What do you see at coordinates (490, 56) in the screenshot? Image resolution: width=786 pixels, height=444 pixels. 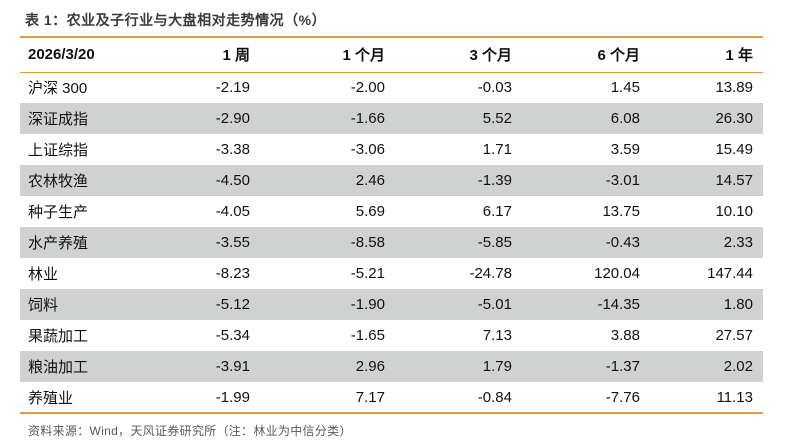 I see `column-header-3month: 3 个月` at bounding box center [490, 56].